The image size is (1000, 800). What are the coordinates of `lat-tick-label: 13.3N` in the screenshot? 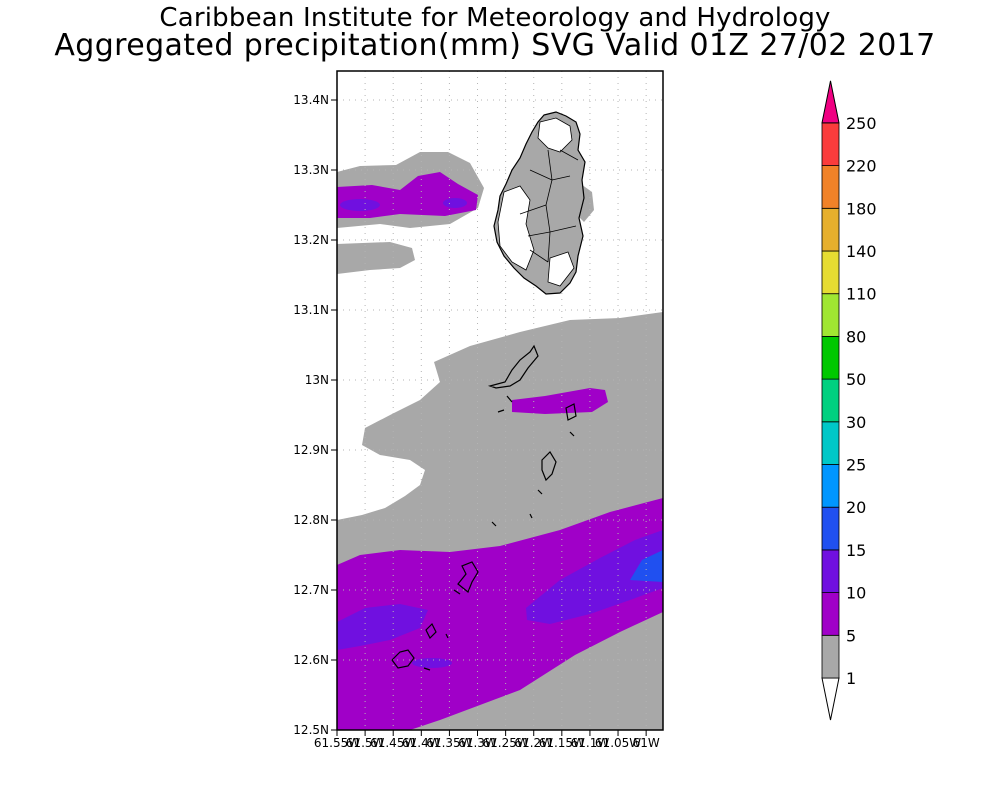 It's located at (311, 170).